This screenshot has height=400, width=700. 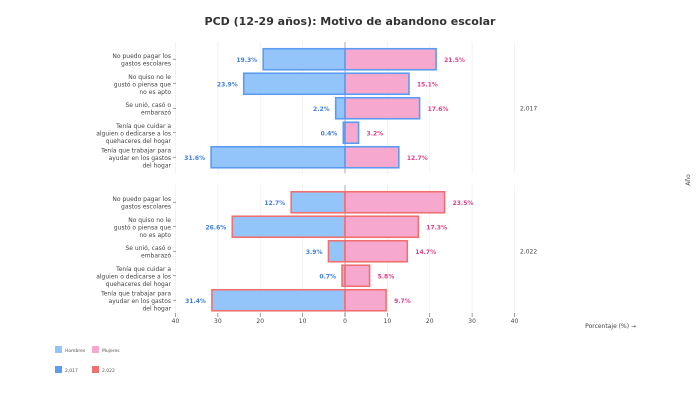 I want to click on data-label-mujeres: 5.8%, so click(x=386, y=276).